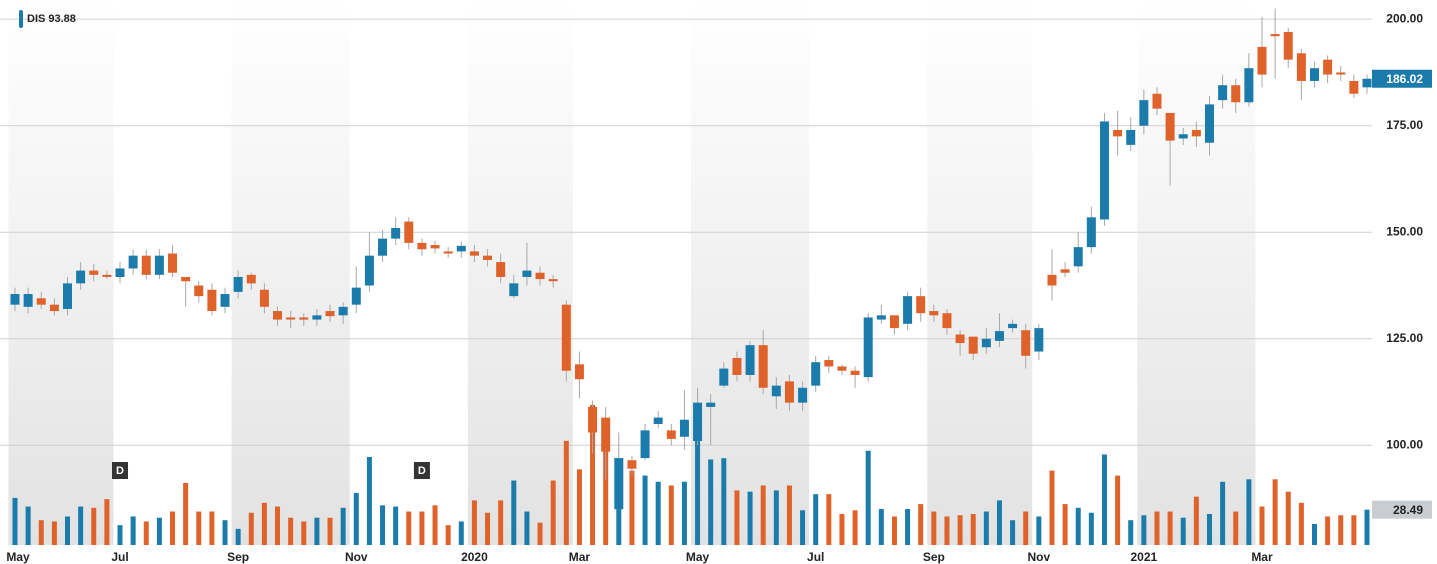 Image resolution: width=1437 pixels, height=564 pixels. I want to click on volume-label-box, so click(1402, 509).